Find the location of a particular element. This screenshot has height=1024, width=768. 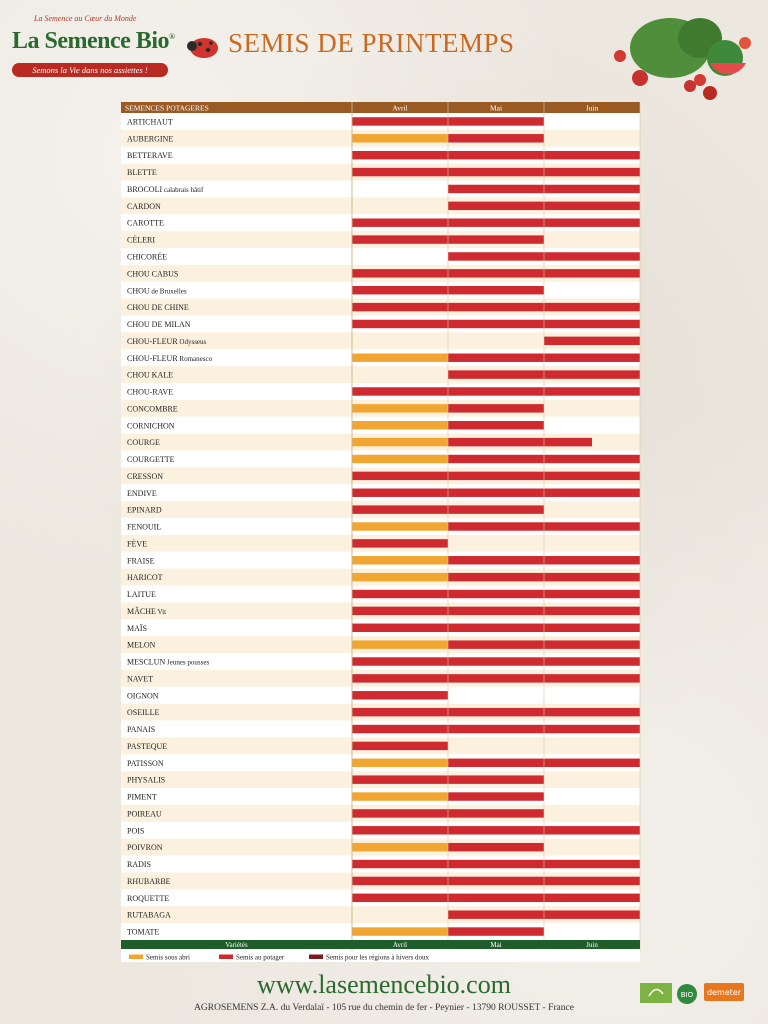

row-label: PATISSON is located at coordinates (145, 763).